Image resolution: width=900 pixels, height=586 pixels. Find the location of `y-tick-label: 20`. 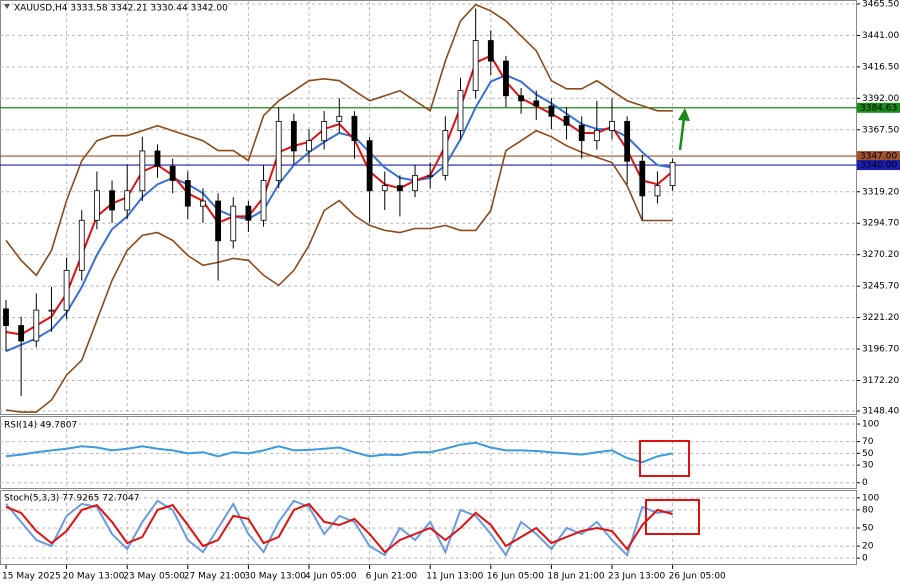

y-tick-label: 20 is located at coordinates (868, 547).